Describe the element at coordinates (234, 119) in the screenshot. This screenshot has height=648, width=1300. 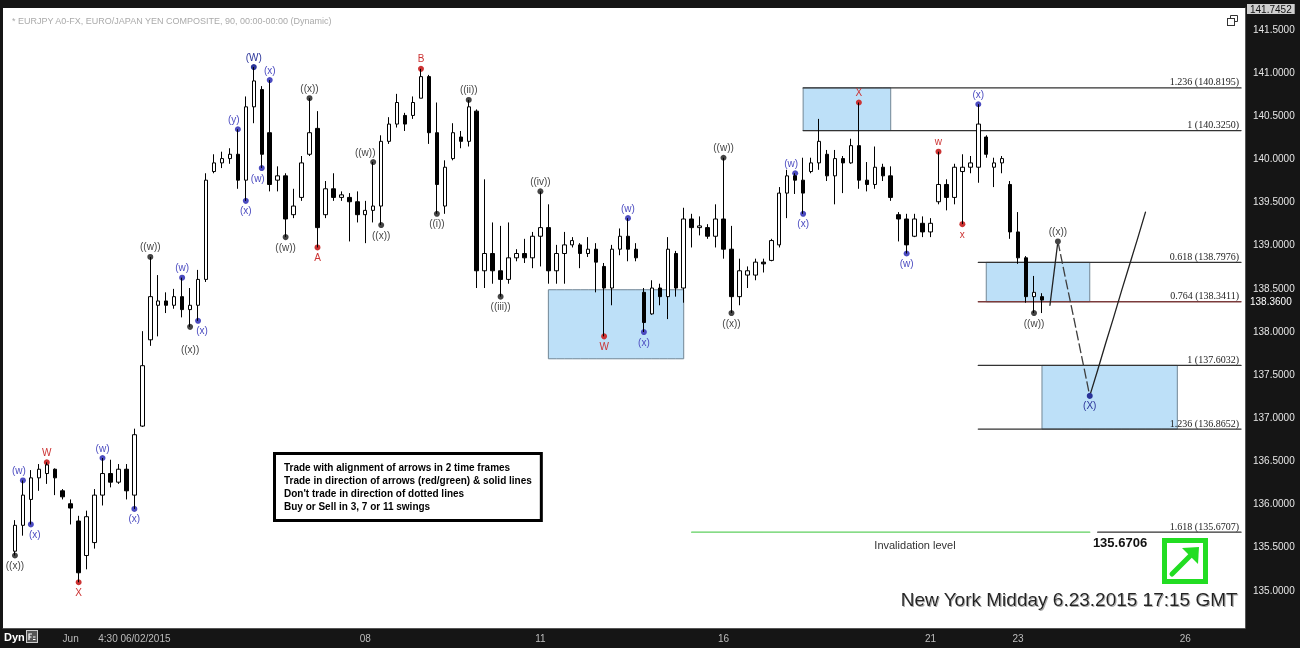
I see `data-label: (y)` at that location.